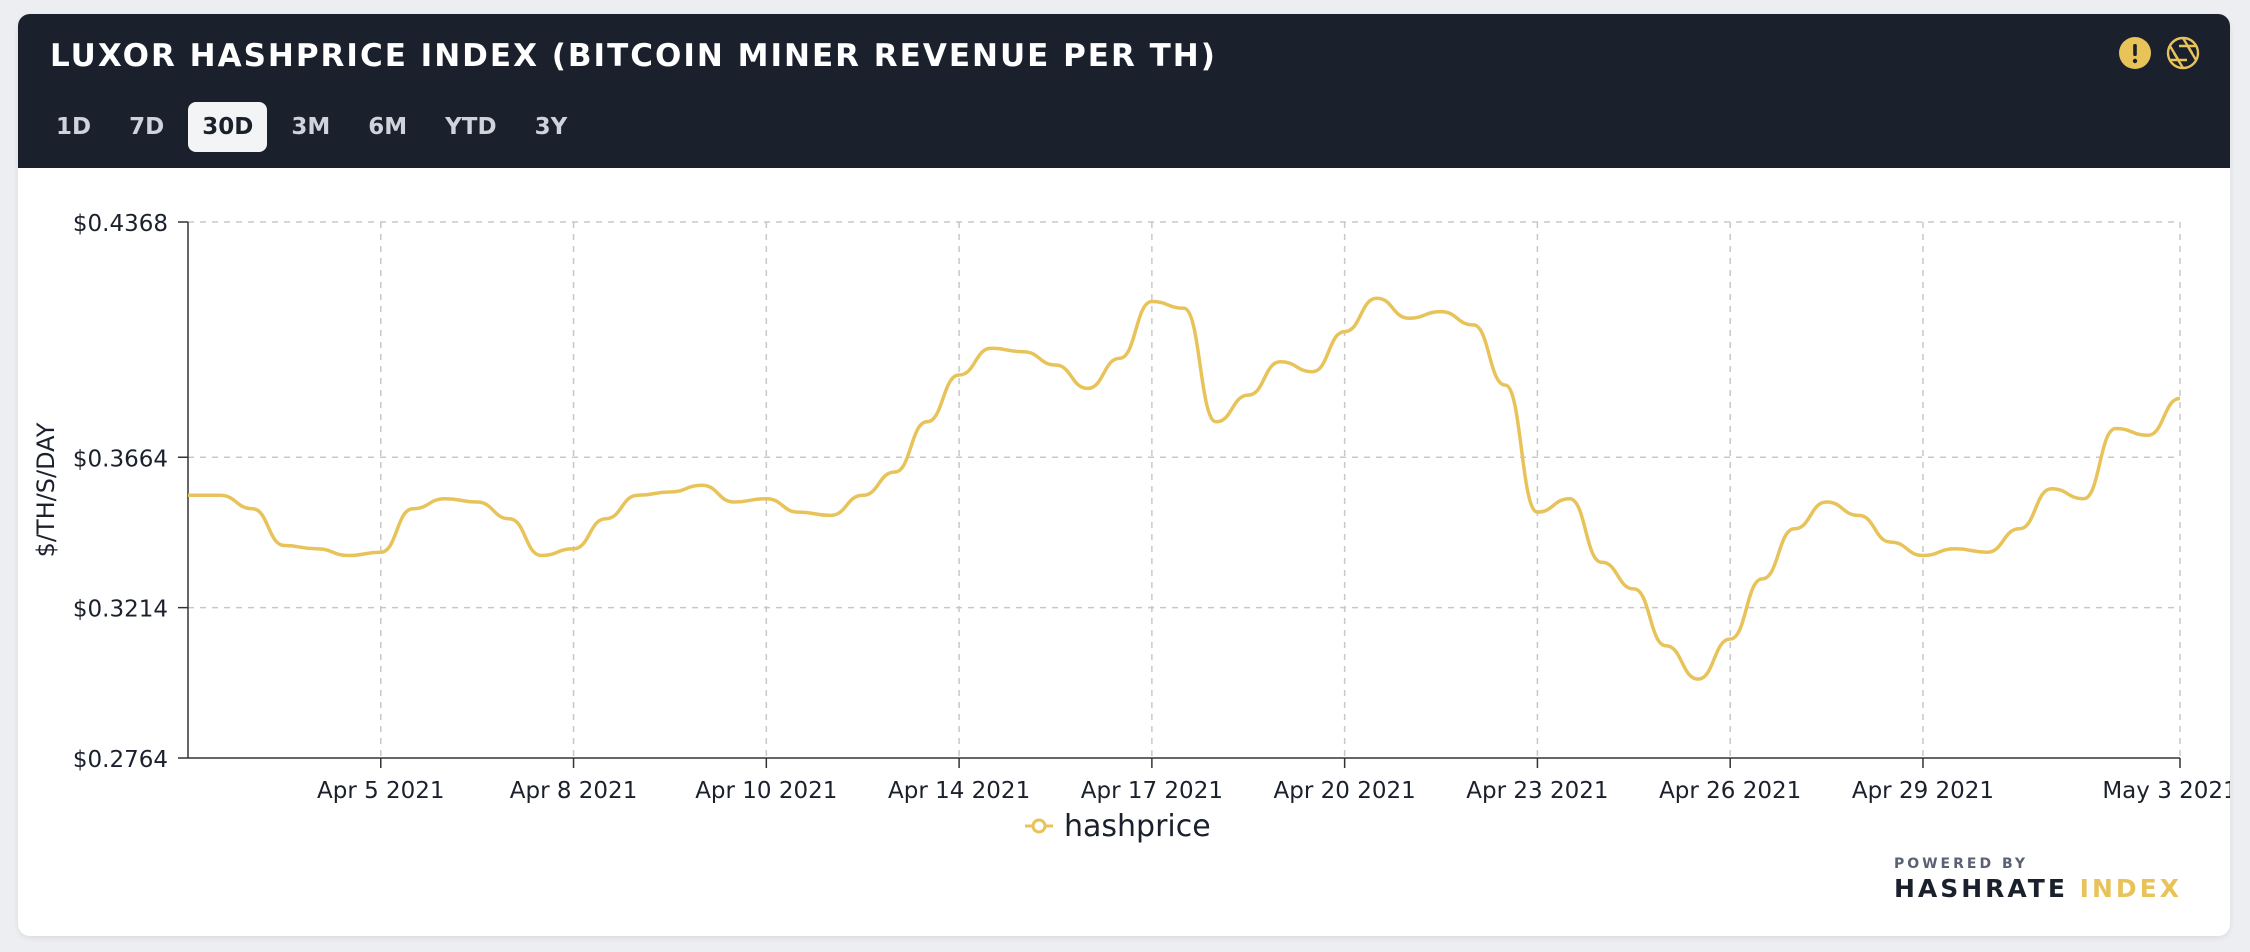 This screenshot has height=952, width=2250. What do you see at coordinates (2166, 791) in the screenshot?
I see `x-tick-label: May 3 2021` at bounding box center [2166, 791].